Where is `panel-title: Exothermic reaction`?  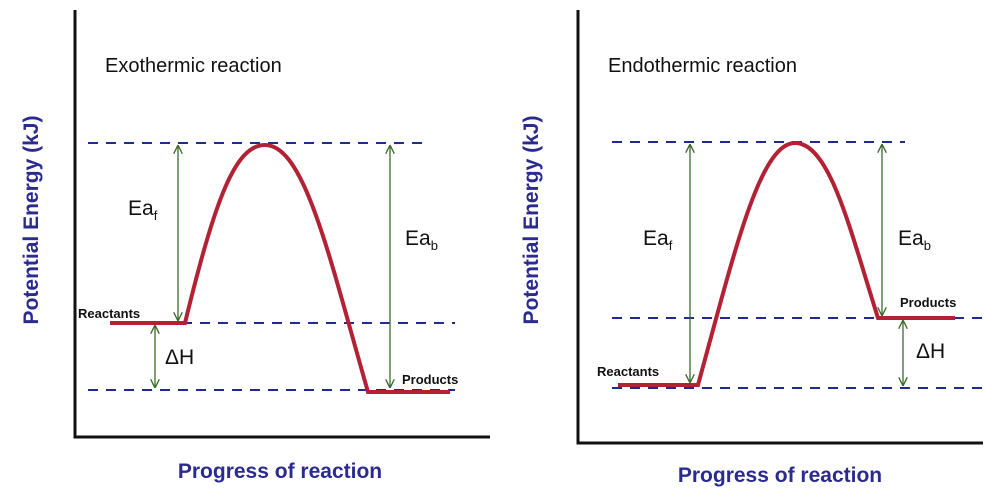 panel-title: Exothermic reaction is located at coordinates (193, 66).